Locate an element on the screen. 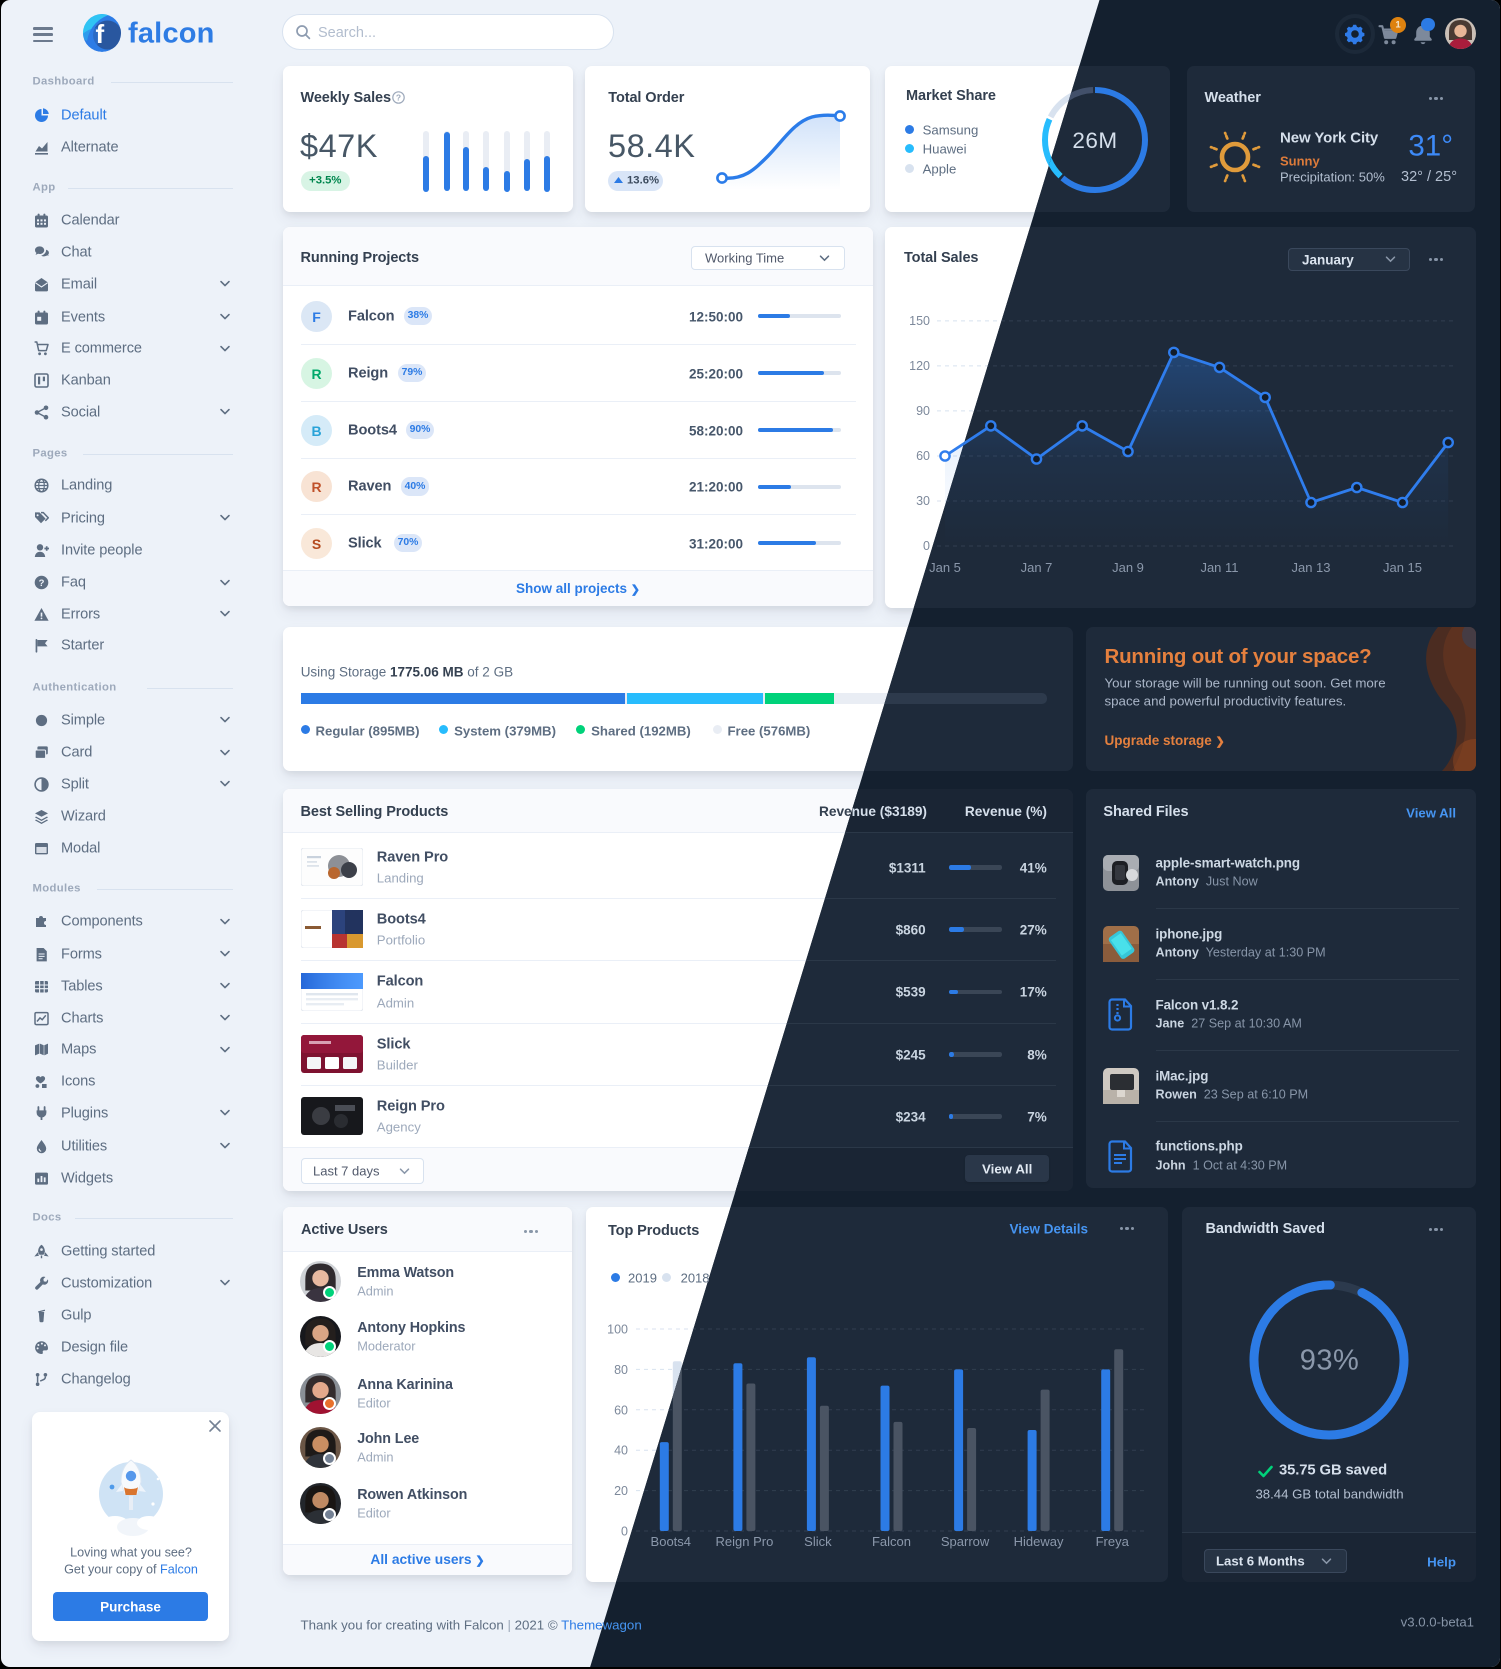  svg-text: Falcon is located at coordinates (891, 1541).